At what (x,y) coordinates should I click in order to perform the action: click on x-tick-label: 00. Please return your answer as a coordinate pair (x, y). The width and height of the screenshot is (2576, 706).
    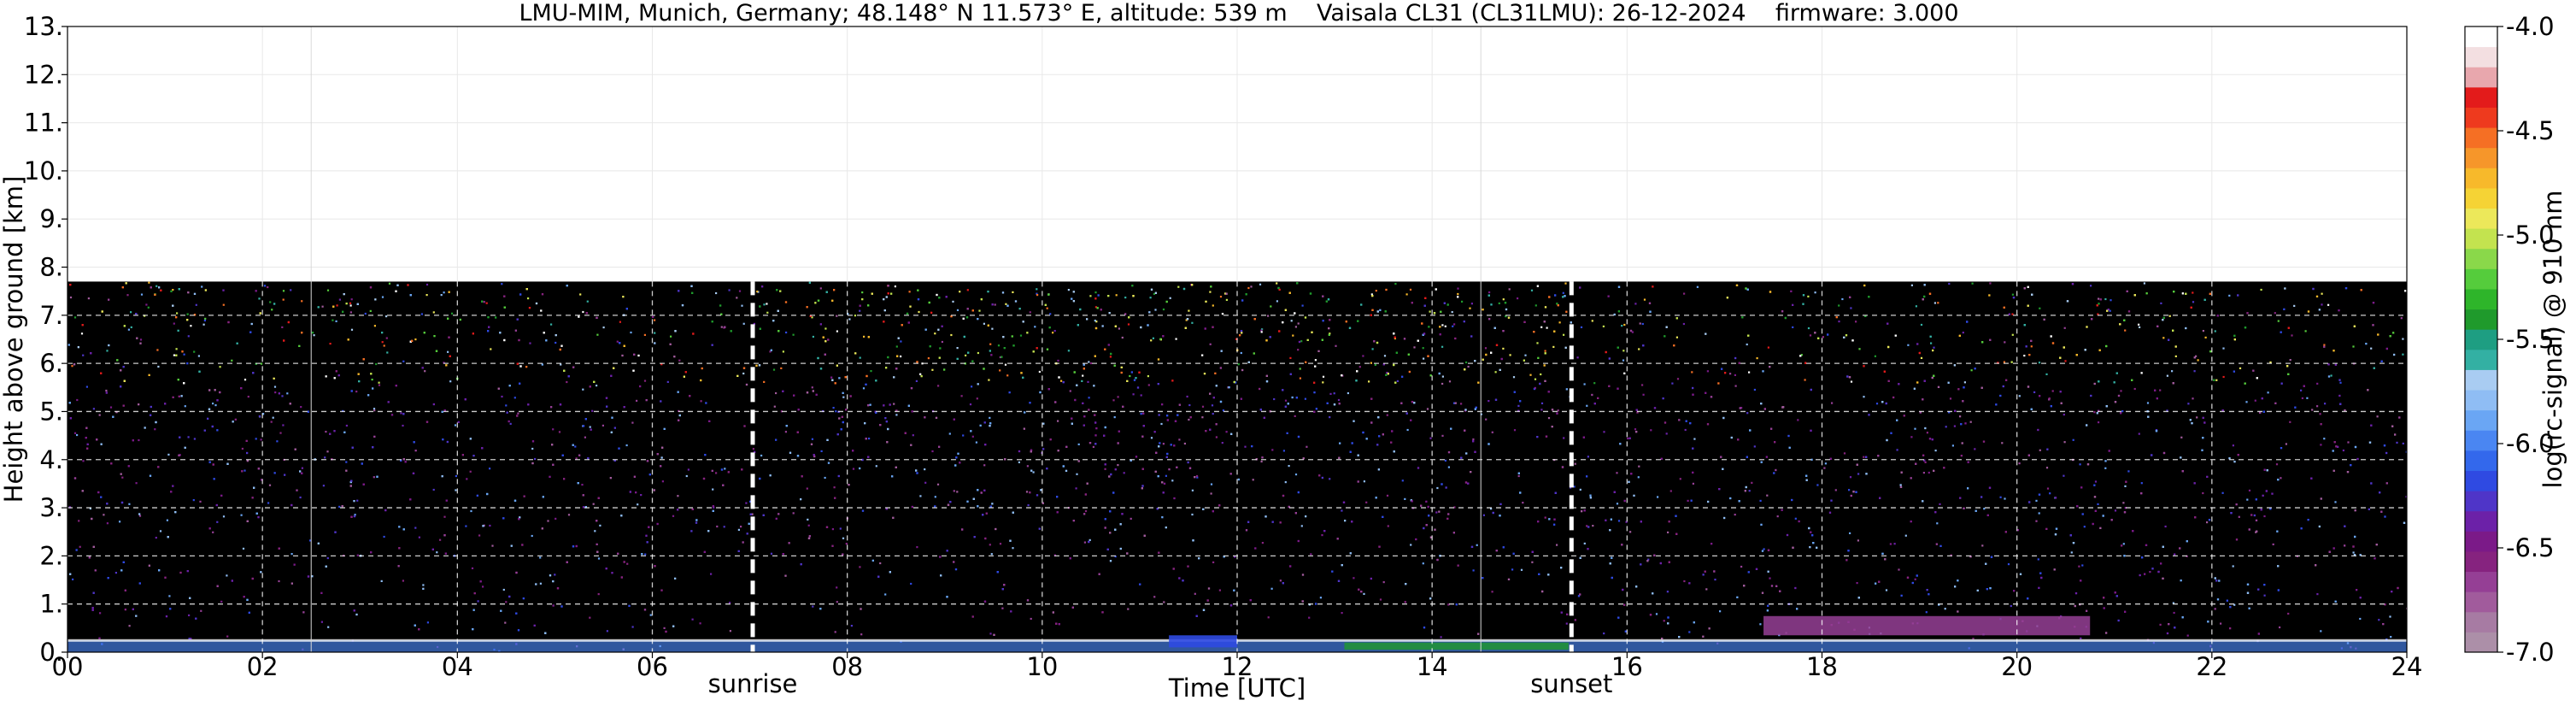
    Looking at the image, I should click on (68, 666).